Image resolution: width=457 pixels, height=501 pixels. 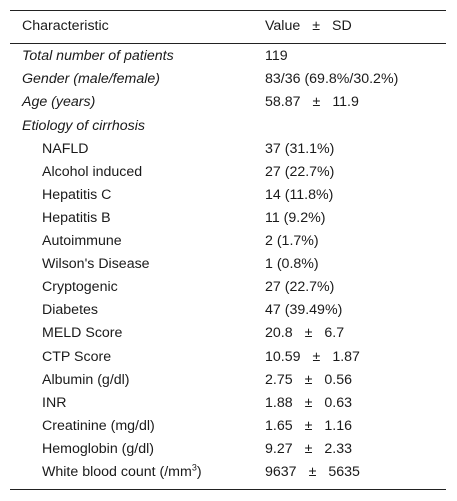 What do you see at coordinates (194, 467) in the screenshot?
I see `row-label-superscript: 3` at bounding box center [194, 467].